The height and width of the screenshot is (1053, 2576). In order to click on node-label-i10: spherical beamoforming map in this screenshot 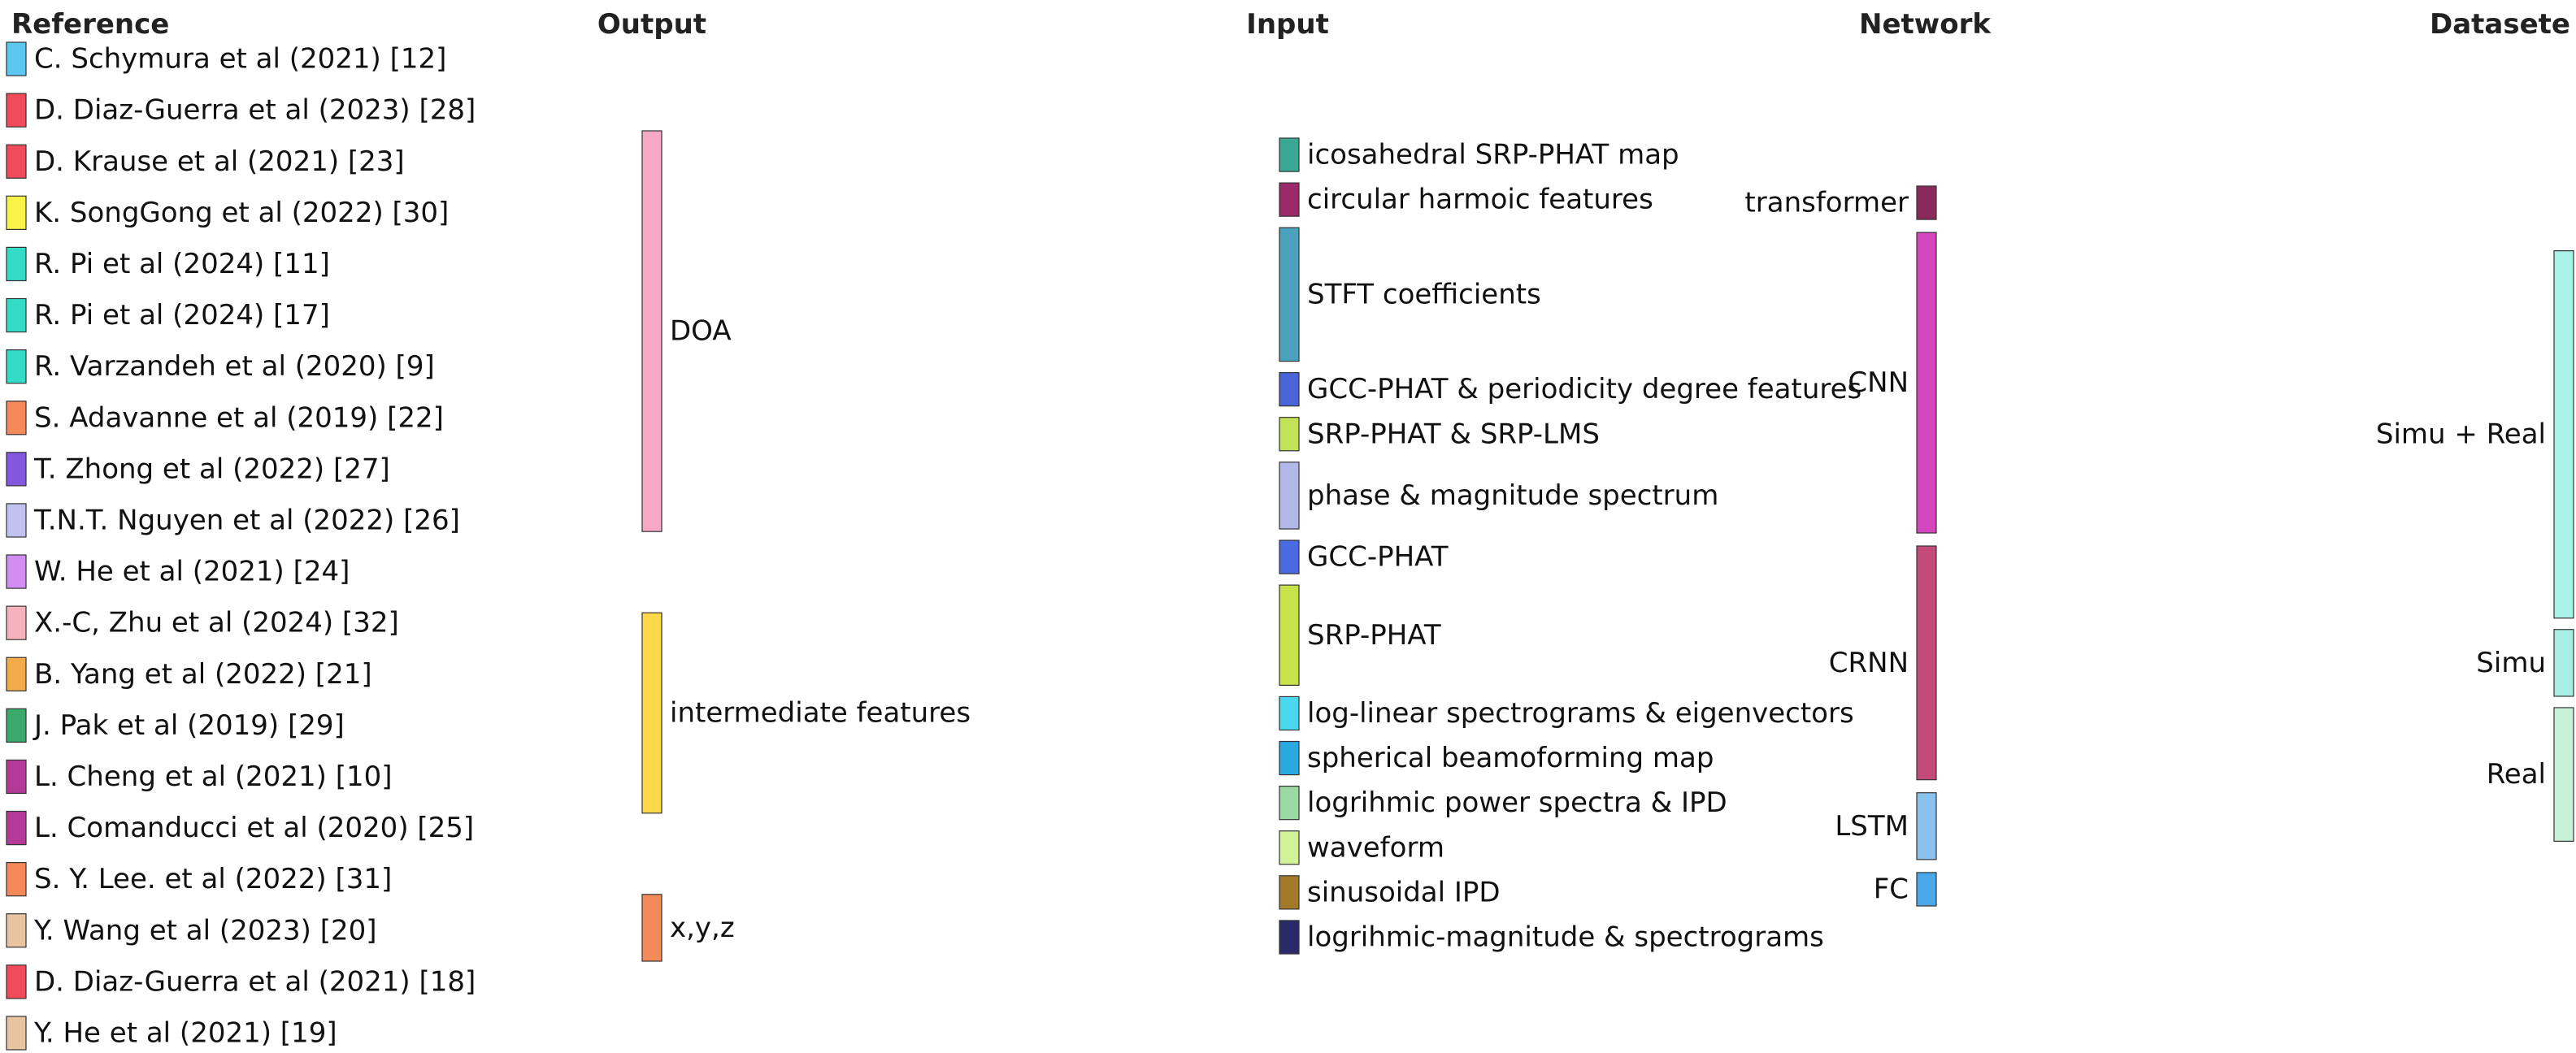, I will do `click(1510, 758)`.